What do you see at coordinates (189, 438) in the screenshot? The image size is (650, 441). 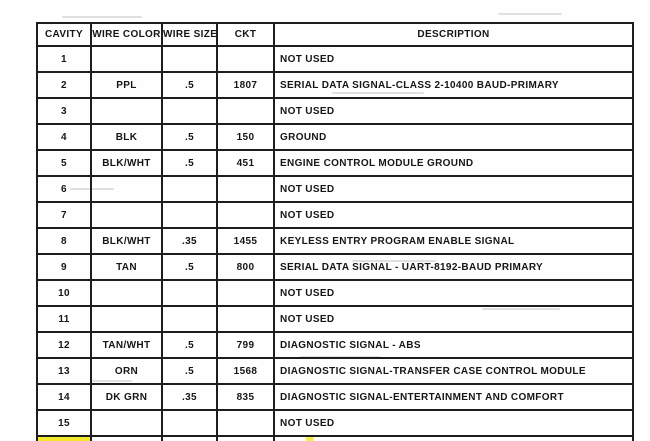 I see `wire-size-cell: 1` at bounding box center [189, 438].